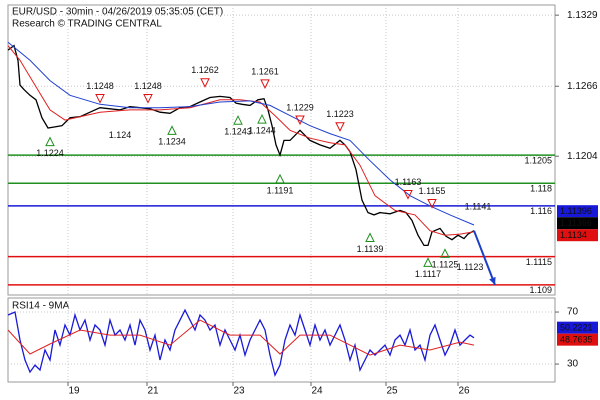 Image resolution: width=600 pixels, height=400 pixels. I want to click on x-tick-label: 21, so click(153, 391).